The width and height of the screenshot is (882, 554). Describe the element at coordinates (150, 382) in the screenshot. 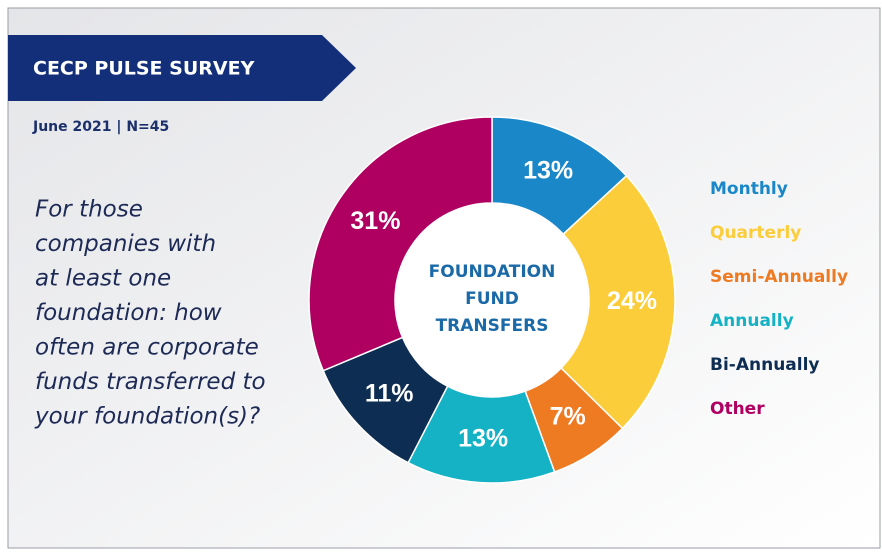

I see `question-line: funds transferred to` at that location.